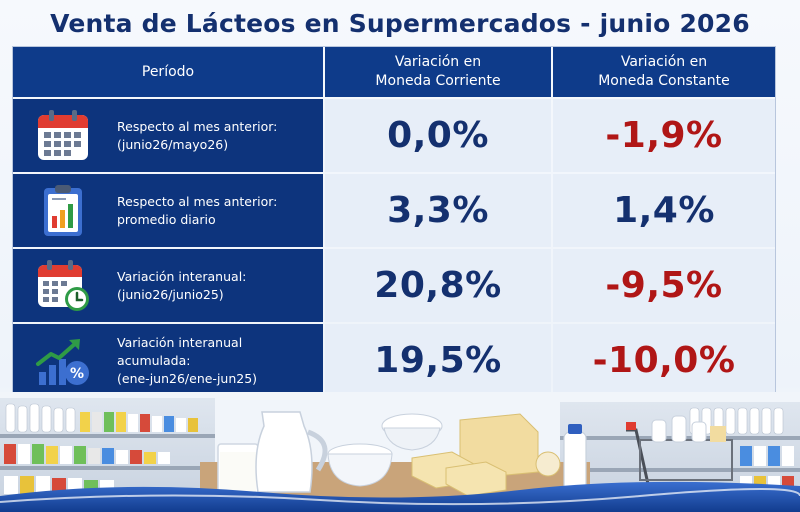 This screenshot has width=800, height=512. I want to click on yogurt-bowl, so click(360, 465).